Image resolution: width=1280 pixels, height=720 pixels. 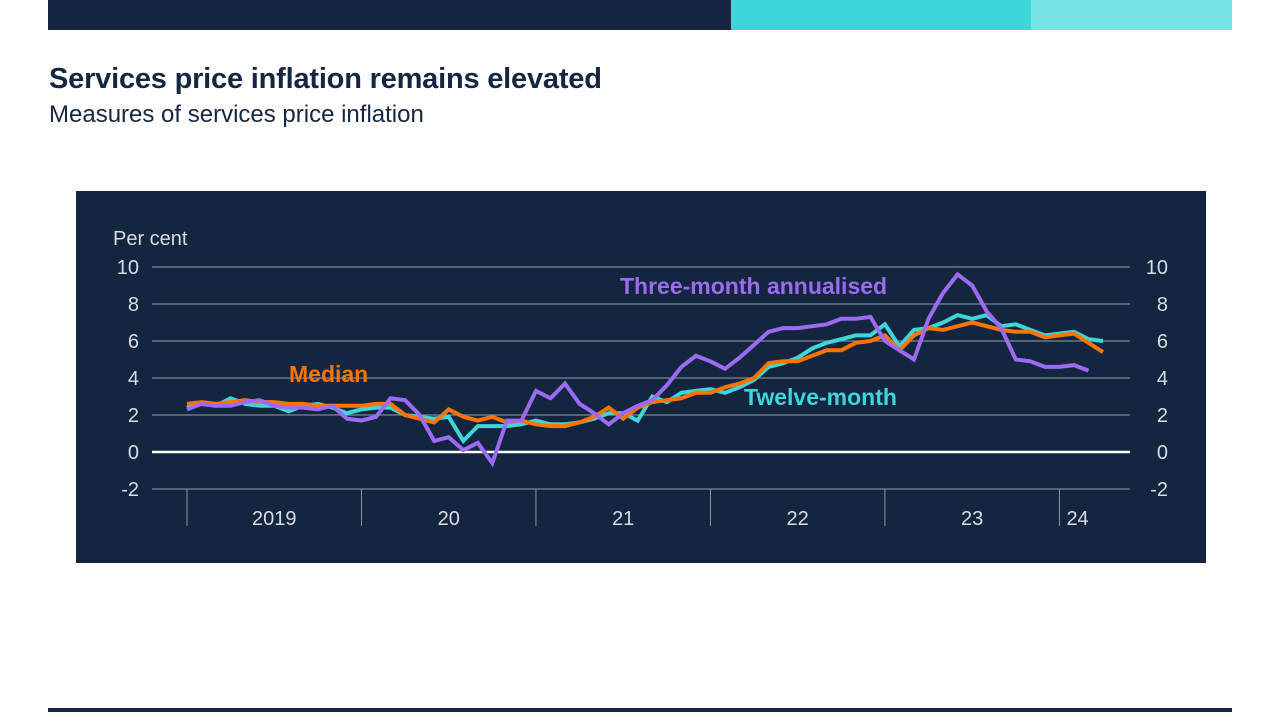 I want to click on y-tick-left--2: -2, so click(x=130, y=490).